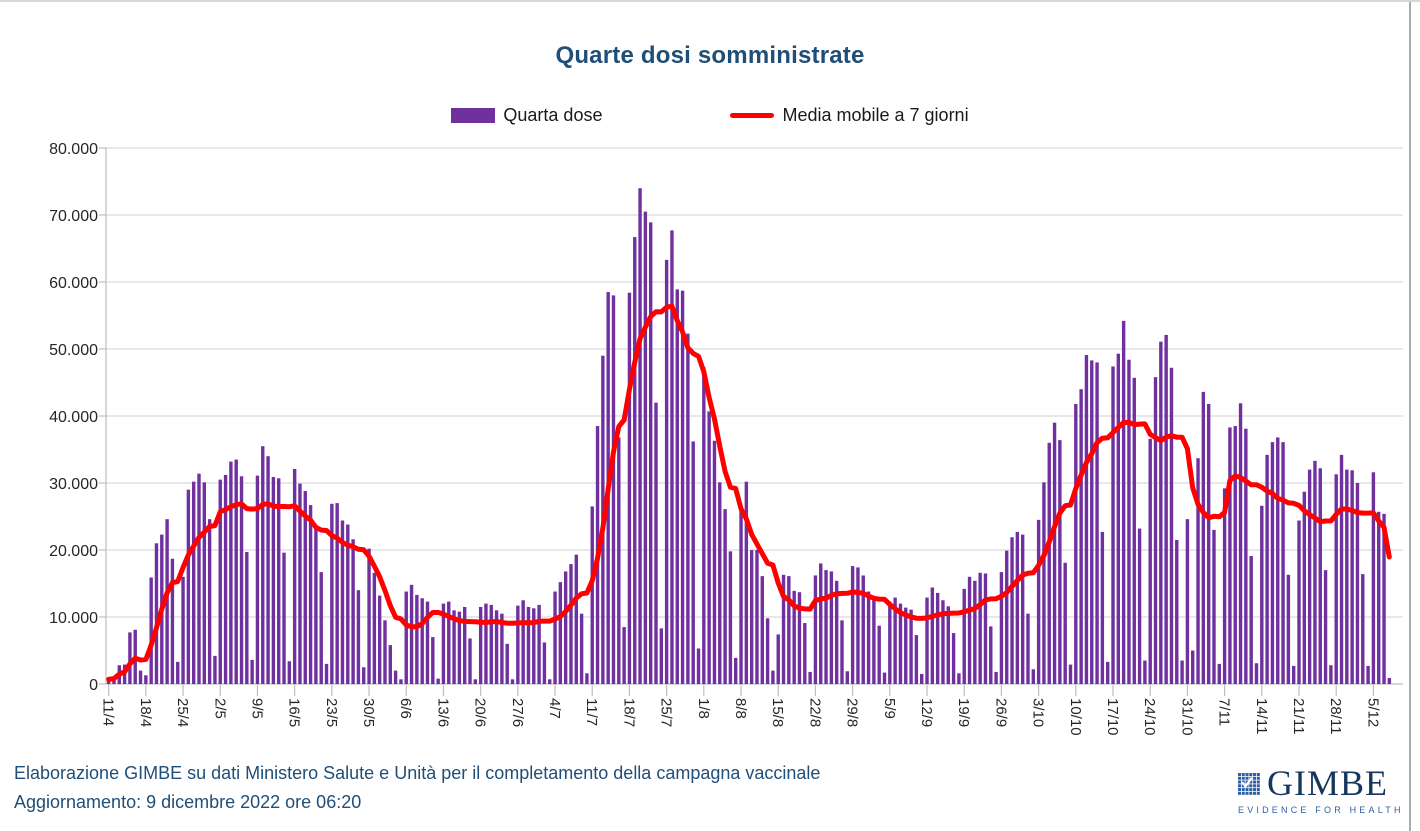 Image resolution: width=1420 pixels, height=831 pixels. Describe the element at coordinates (1327, 783) in the screenshot. I see `logo-name: GIMBE` at that location.